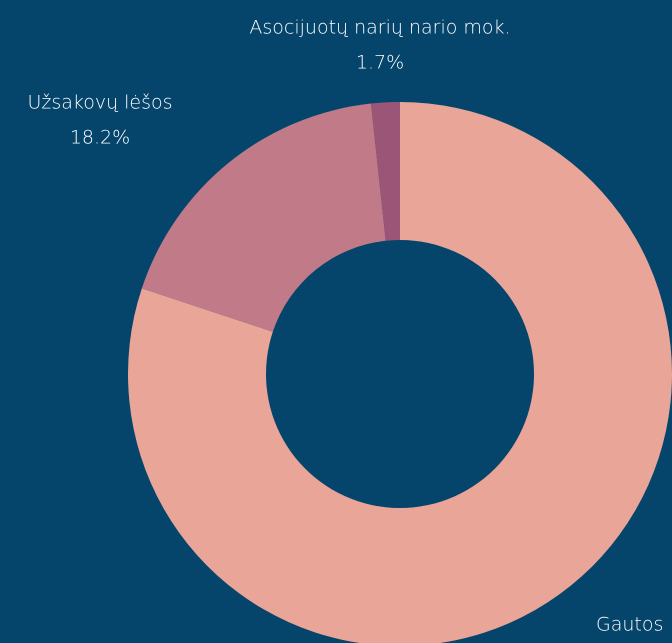  Describe the element at coordinates (99, 103) in the screenshot. I see `slice-label: Užsakovų lėšos` at that location.